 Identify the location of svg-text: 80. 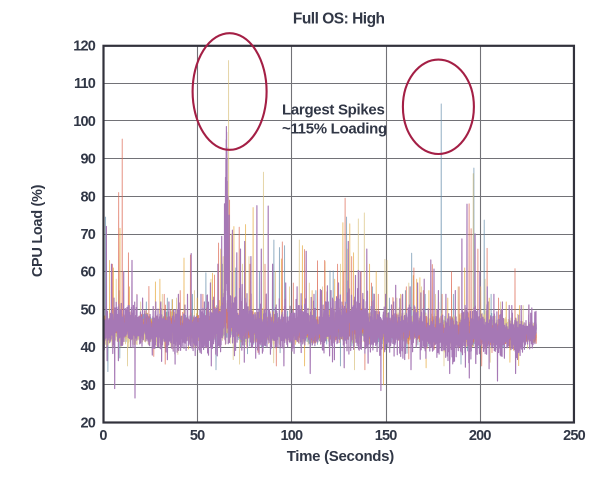
(87, 197).